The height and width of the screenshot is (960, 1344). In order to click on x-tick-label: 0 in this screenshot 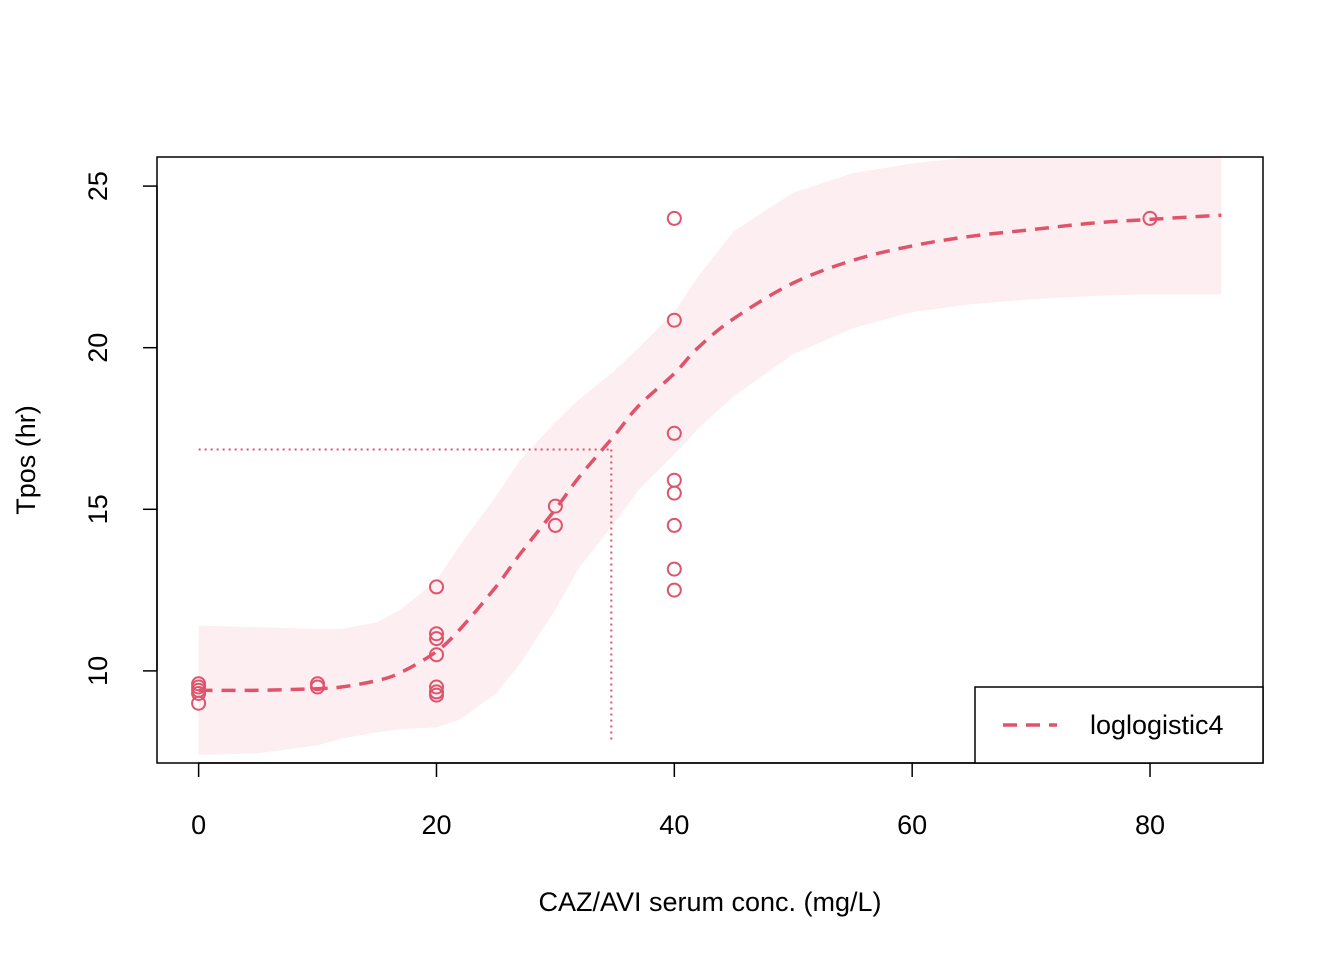, I will do `click(198, 825)`.